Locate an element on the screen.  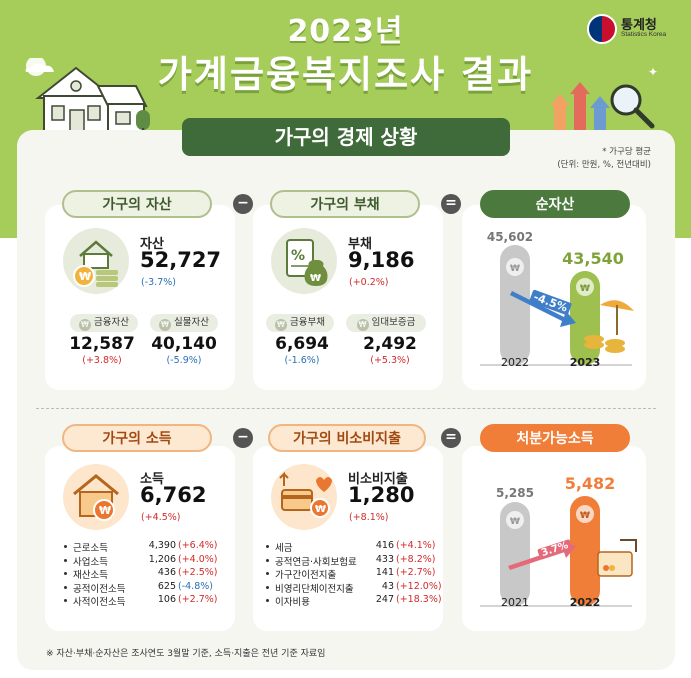
item-value: 625 is located at coordinates (166, 586).